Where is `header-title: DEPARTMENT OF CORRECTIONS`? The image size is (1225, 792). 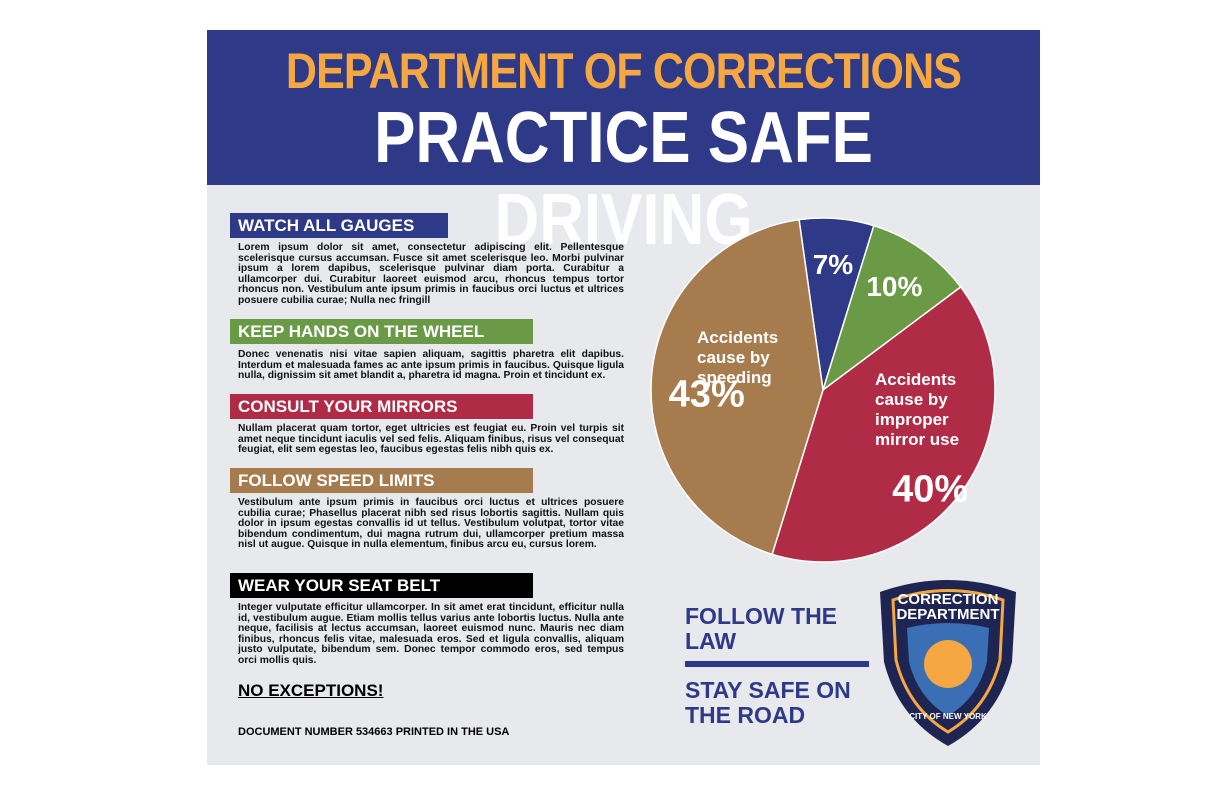
header-title: DEPARTMENT OF CORRECTIONS is located at coordinates (623, 71).